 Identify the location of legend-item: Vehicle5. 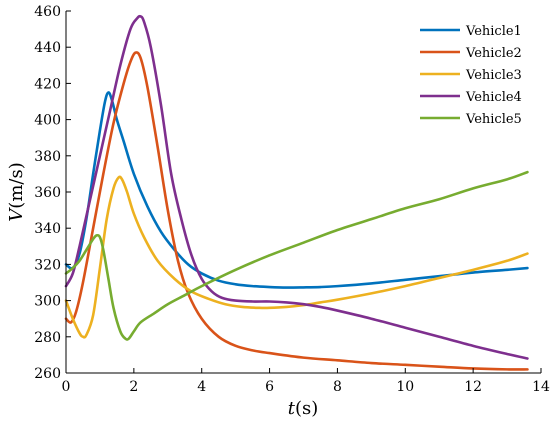
(471, 119).